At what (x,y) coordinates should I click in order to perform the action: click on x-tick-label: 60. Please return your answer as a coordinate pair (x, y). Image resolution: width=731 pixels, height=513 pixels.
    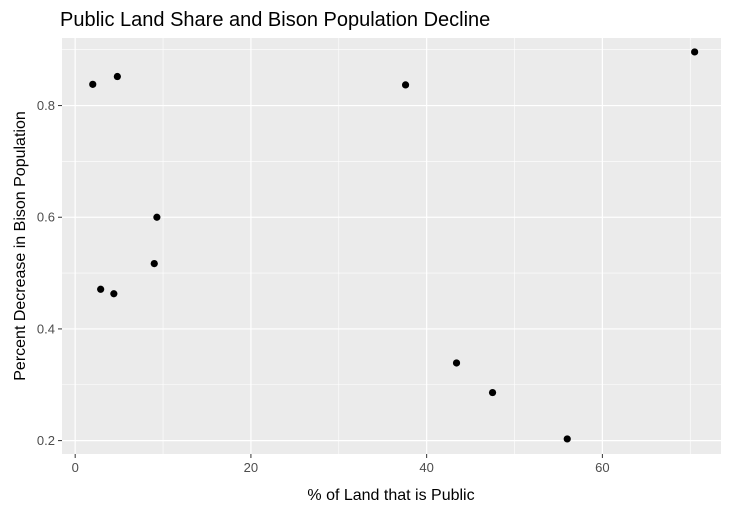
    Looking at the image, I should click on (602, 467).